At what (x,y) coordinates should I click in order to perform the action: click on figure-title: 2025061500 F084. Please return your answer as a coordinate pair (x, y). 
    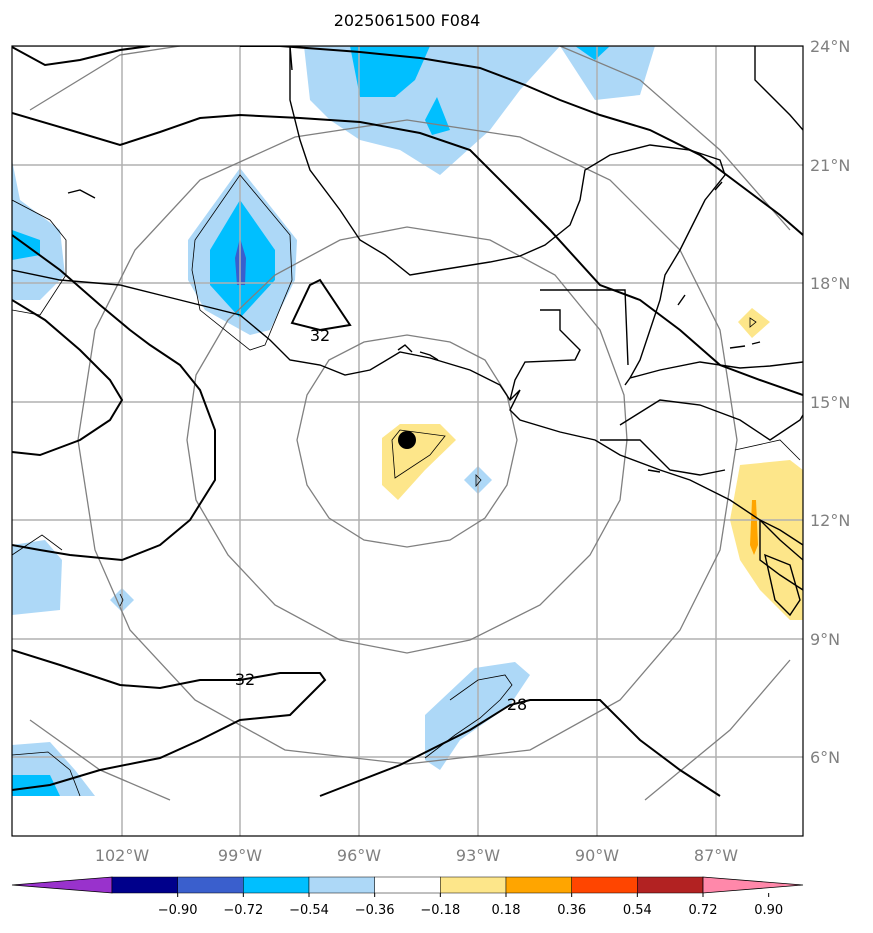
    Looking at the image, I should click on (407, 20).